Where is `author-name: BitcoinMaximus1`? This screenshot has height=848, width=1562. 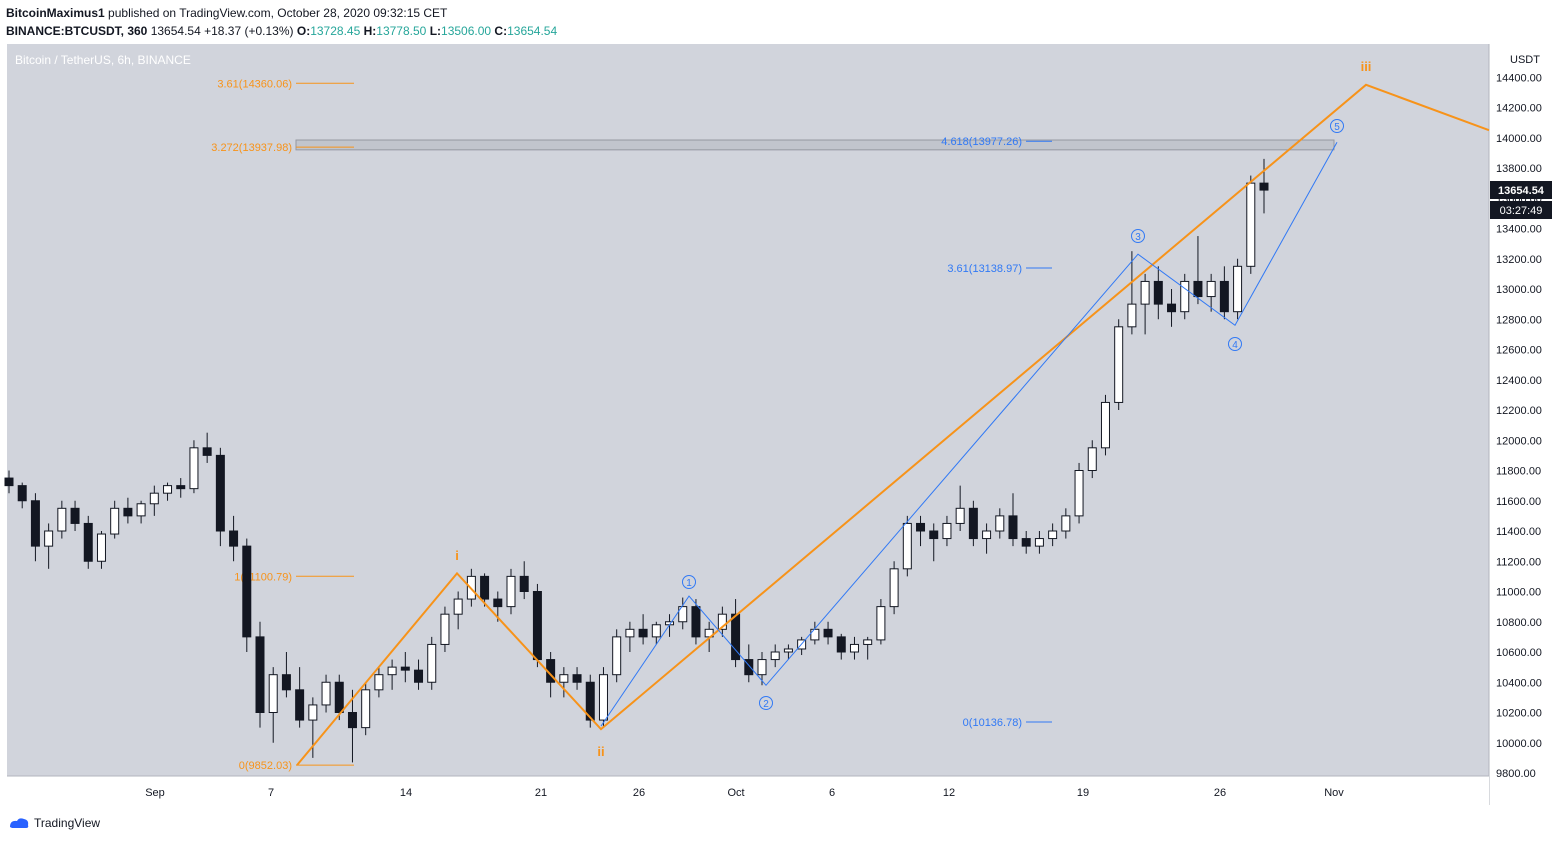
author-name: BitcoinMaximus1 is located at coordinates (55, 13).